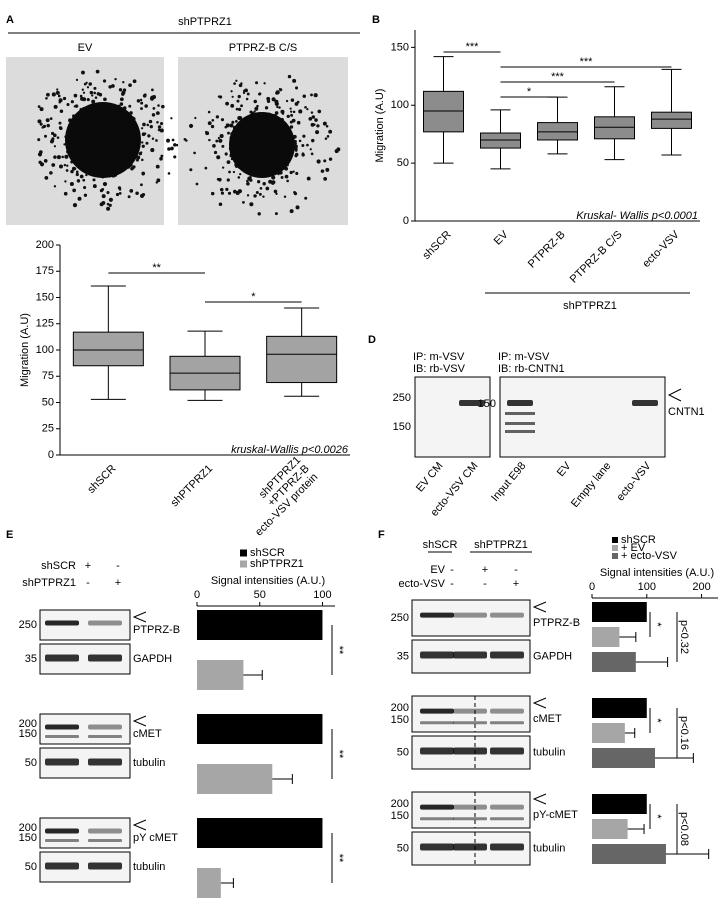 The image size is (727, 905). I want to click on size-marker: 200, so click(400, 804).